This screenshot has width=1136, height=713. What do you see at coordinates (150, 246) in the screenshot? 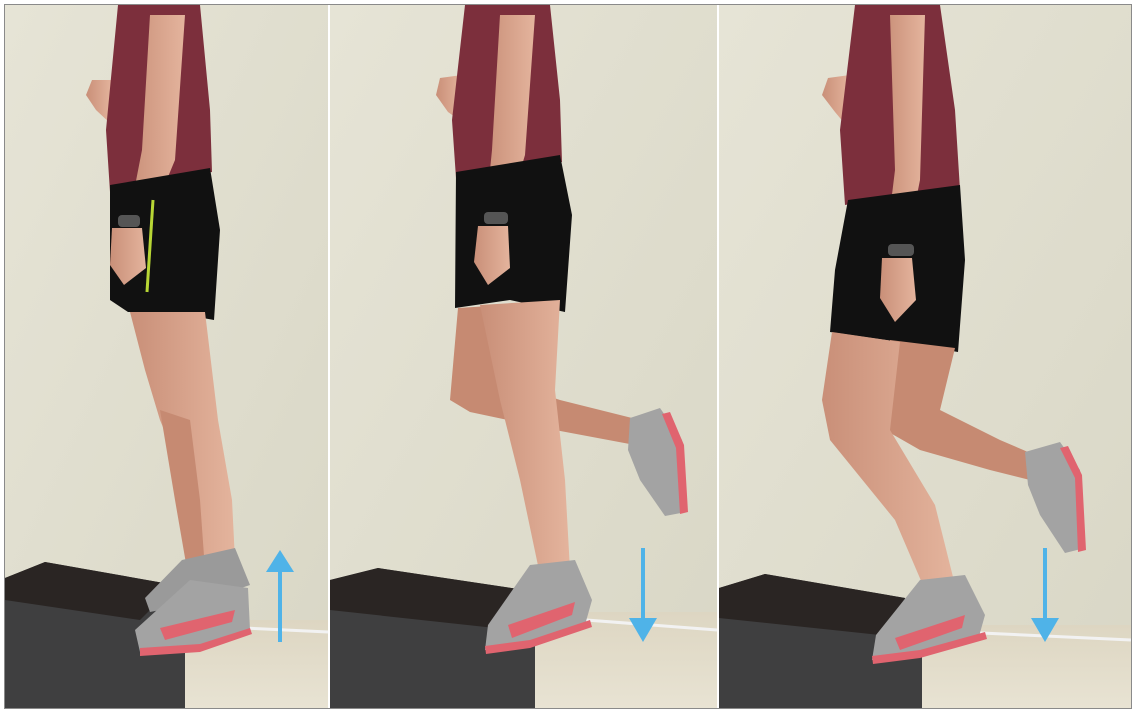
I see `shorts-stripe` at bounding box center [150, 246].